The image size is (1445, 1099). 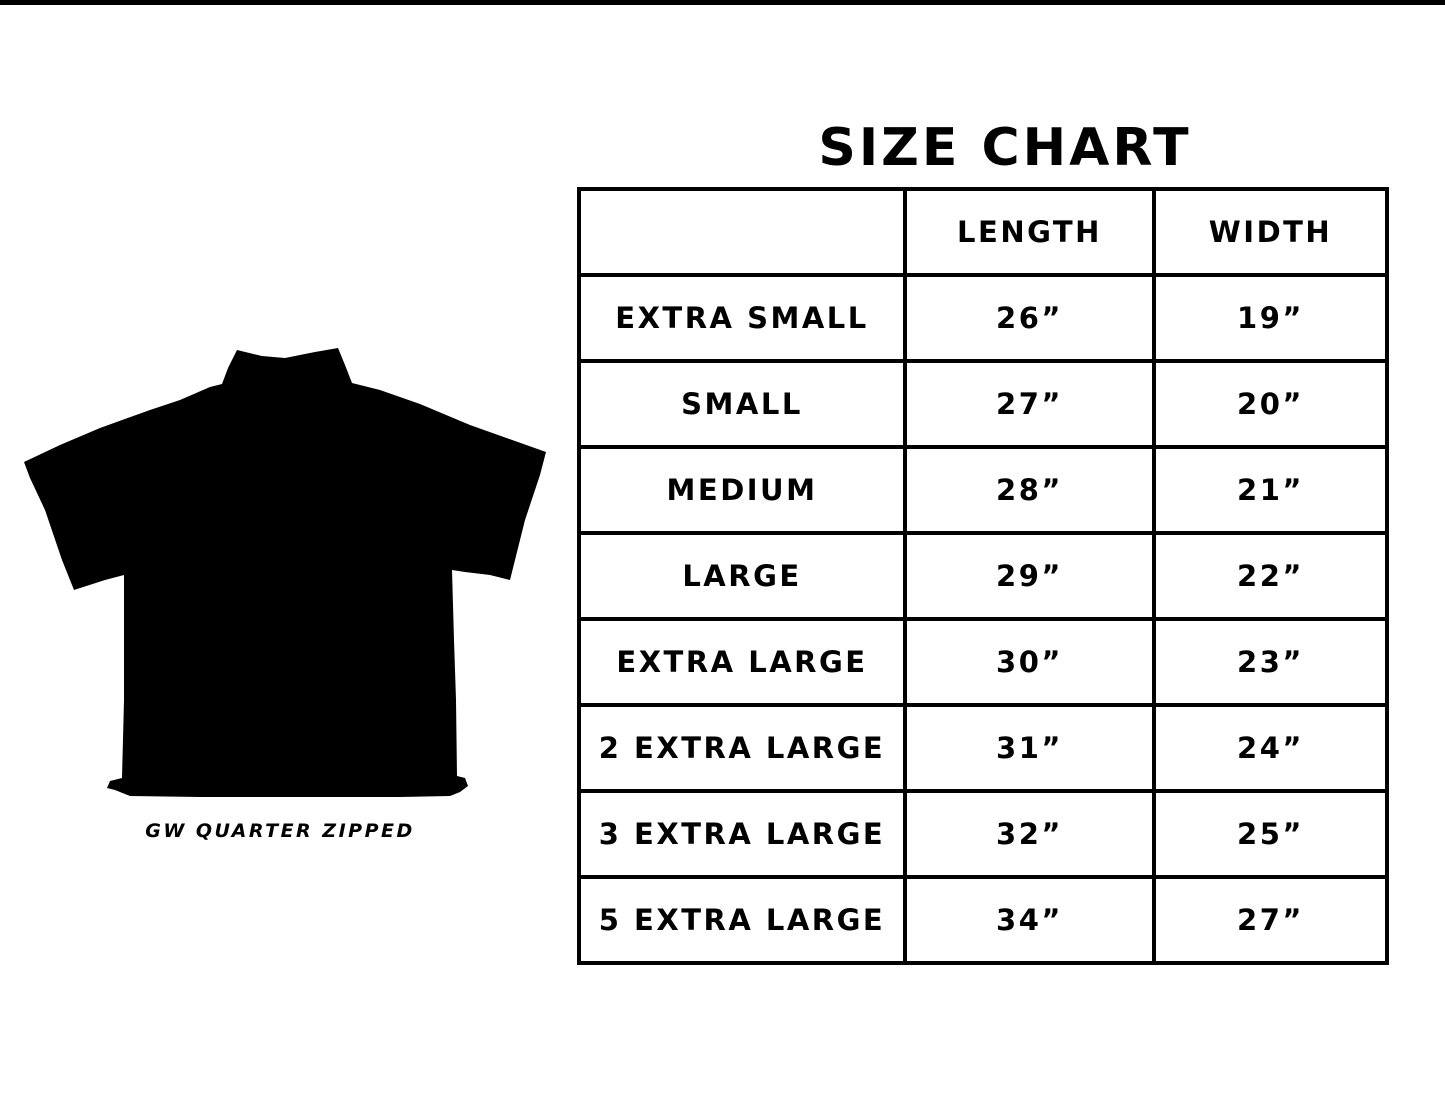 I want to click on product-caption: GW QUARTER ZIPPED, so click(x=280, y=831).